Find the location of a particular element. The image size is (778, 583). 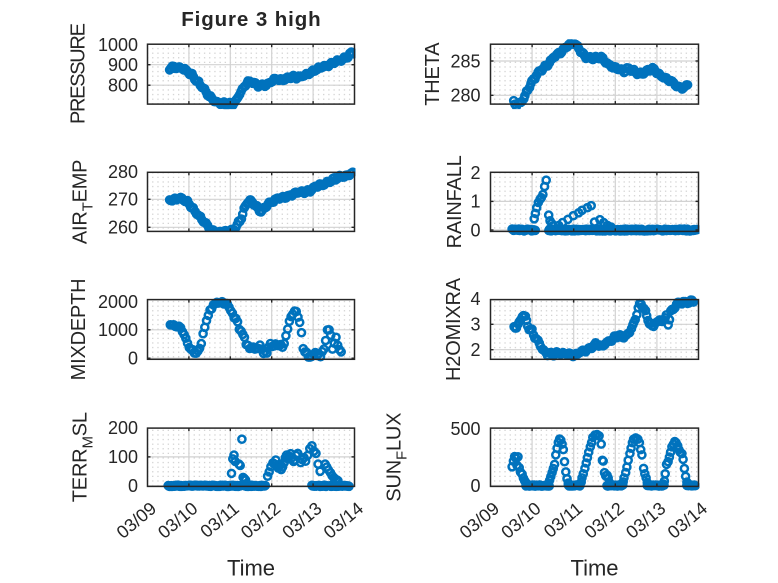

svg-text: Figure 3 high is located at coordinates (251, 19).